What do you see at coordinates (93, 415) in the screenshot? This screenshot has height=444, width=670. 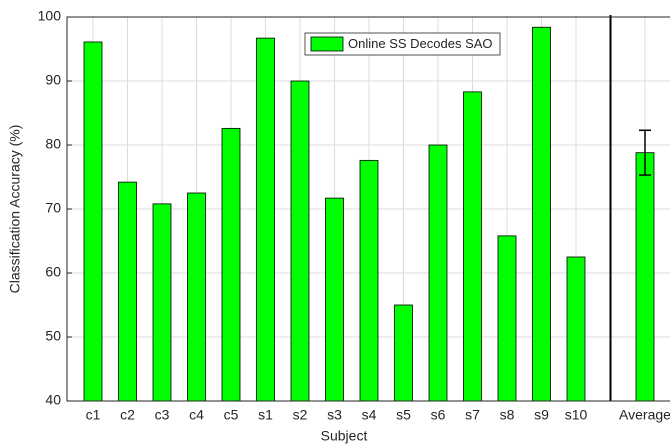 I see `x-tick-label: c1` at bounding box center [93, 415].